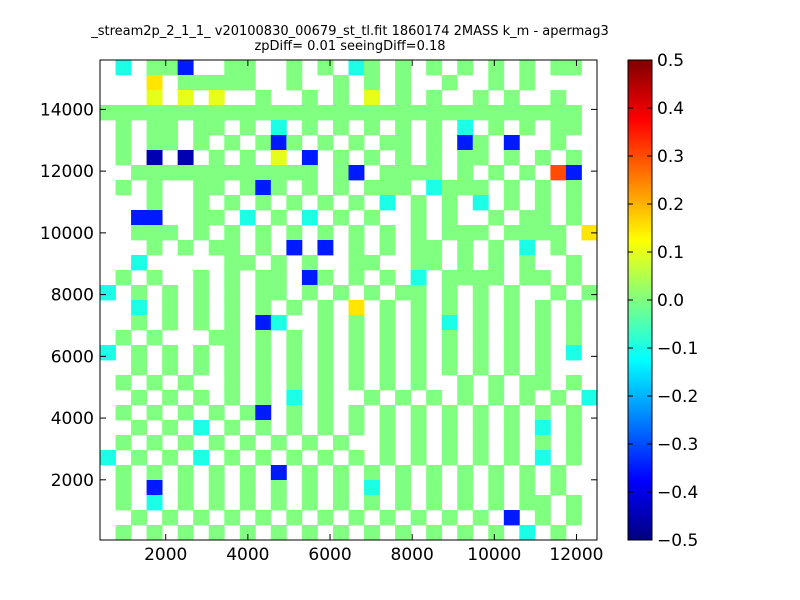  I want to click on colorbar-tick-label: 0.3, so click(670, 157).